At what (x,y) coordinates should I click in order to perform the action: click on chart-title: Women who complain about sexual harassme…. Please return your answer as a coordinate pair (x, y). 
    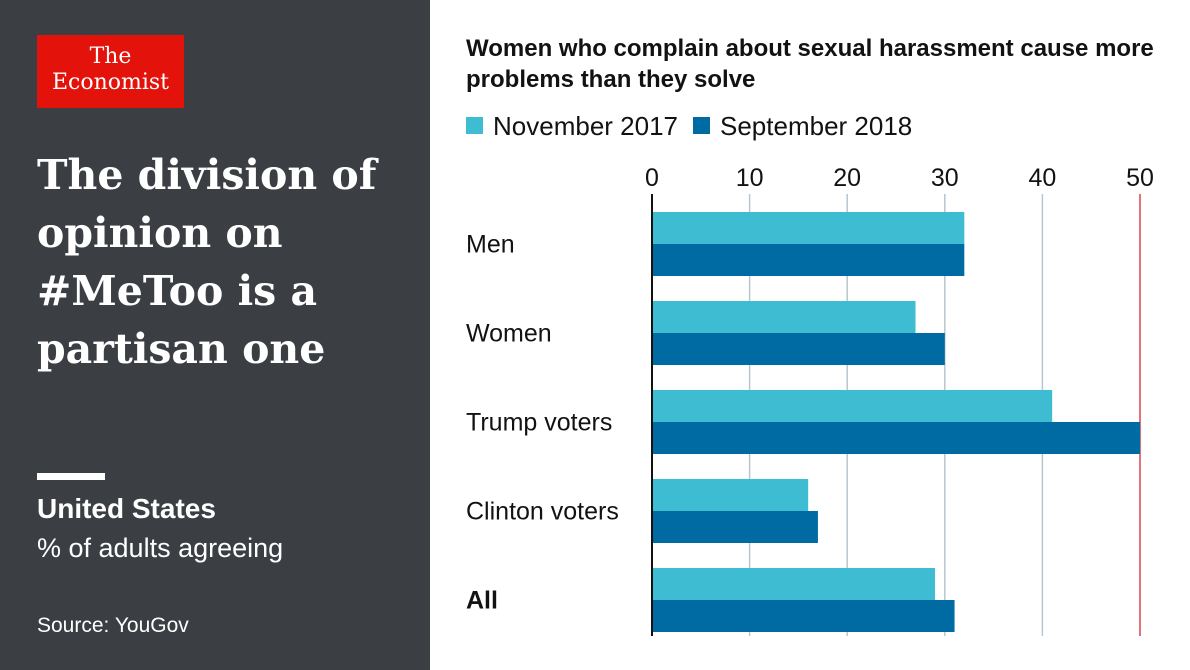
    Looking at the image, I should click on (810, 64).